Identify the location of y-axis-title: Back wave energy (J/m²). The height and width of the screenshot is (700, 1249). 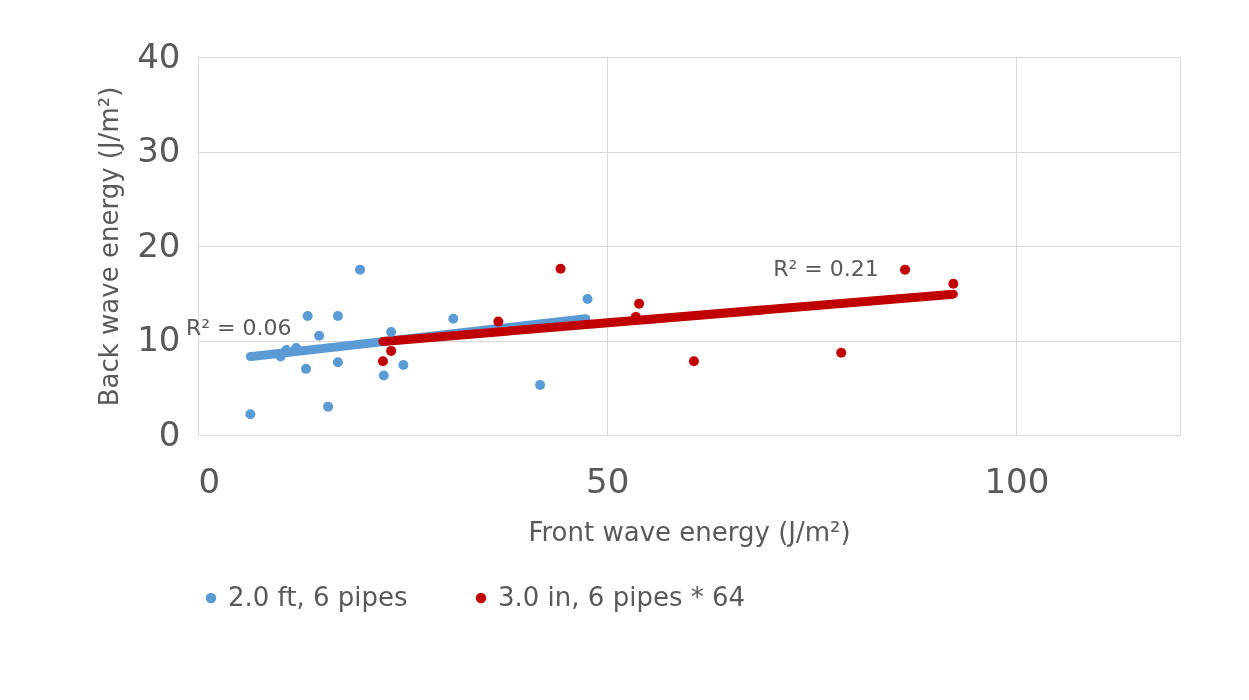
(109, 246).